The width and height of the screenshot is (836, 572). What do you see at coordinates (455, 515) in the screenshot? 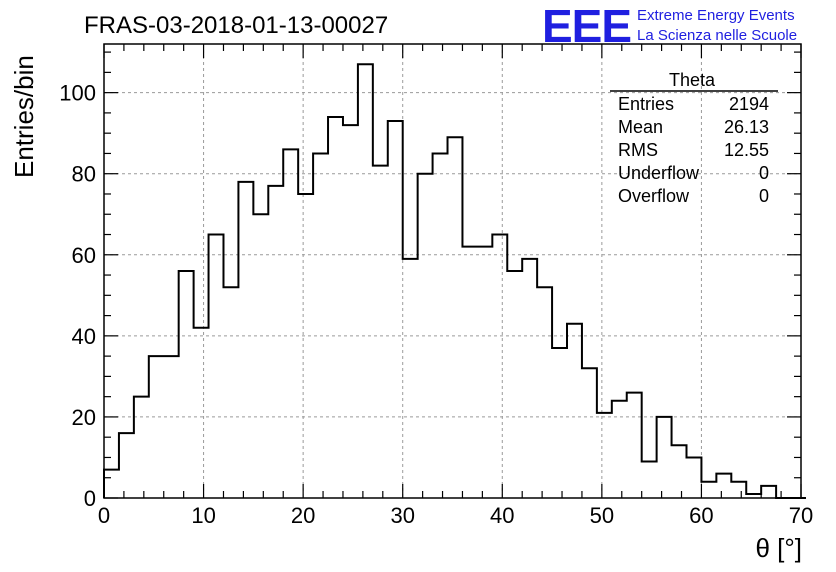
I see `x-tick-labels: 0 10 20 30 40 50 60 70` at bounding box center [455, 515].